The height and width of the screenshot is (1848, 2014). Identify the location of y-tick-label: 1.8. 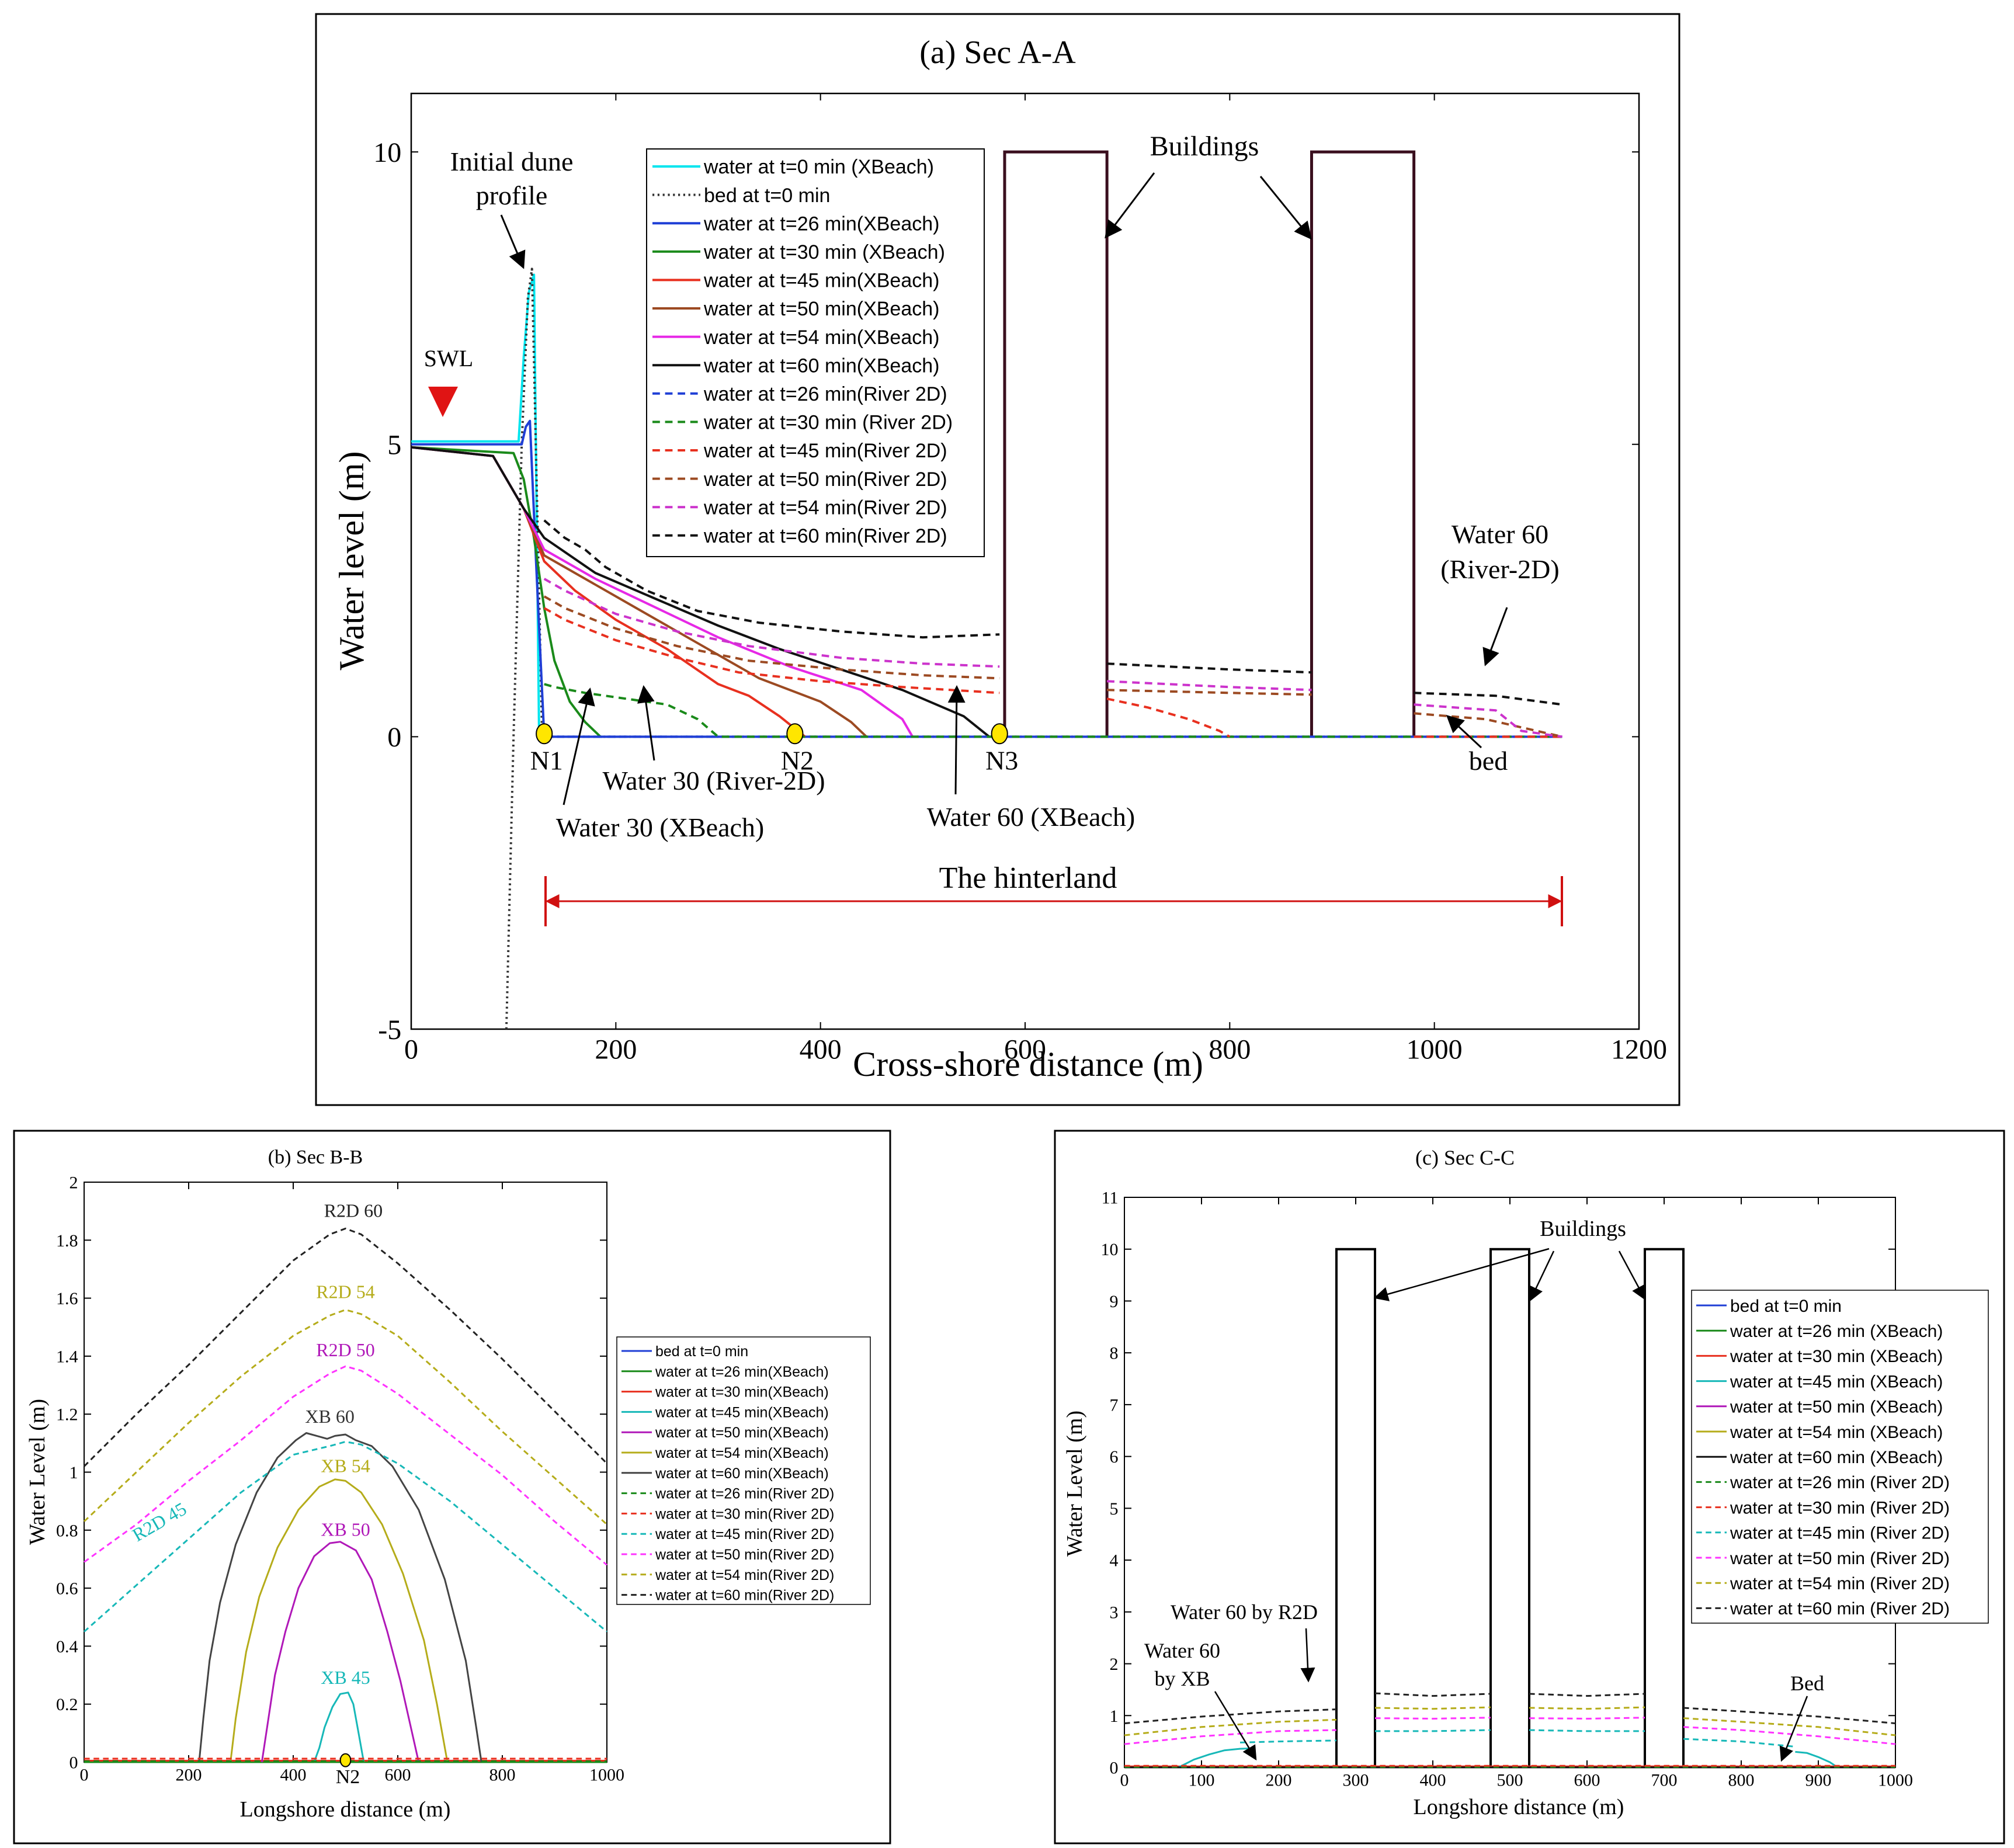
(67, 1240).